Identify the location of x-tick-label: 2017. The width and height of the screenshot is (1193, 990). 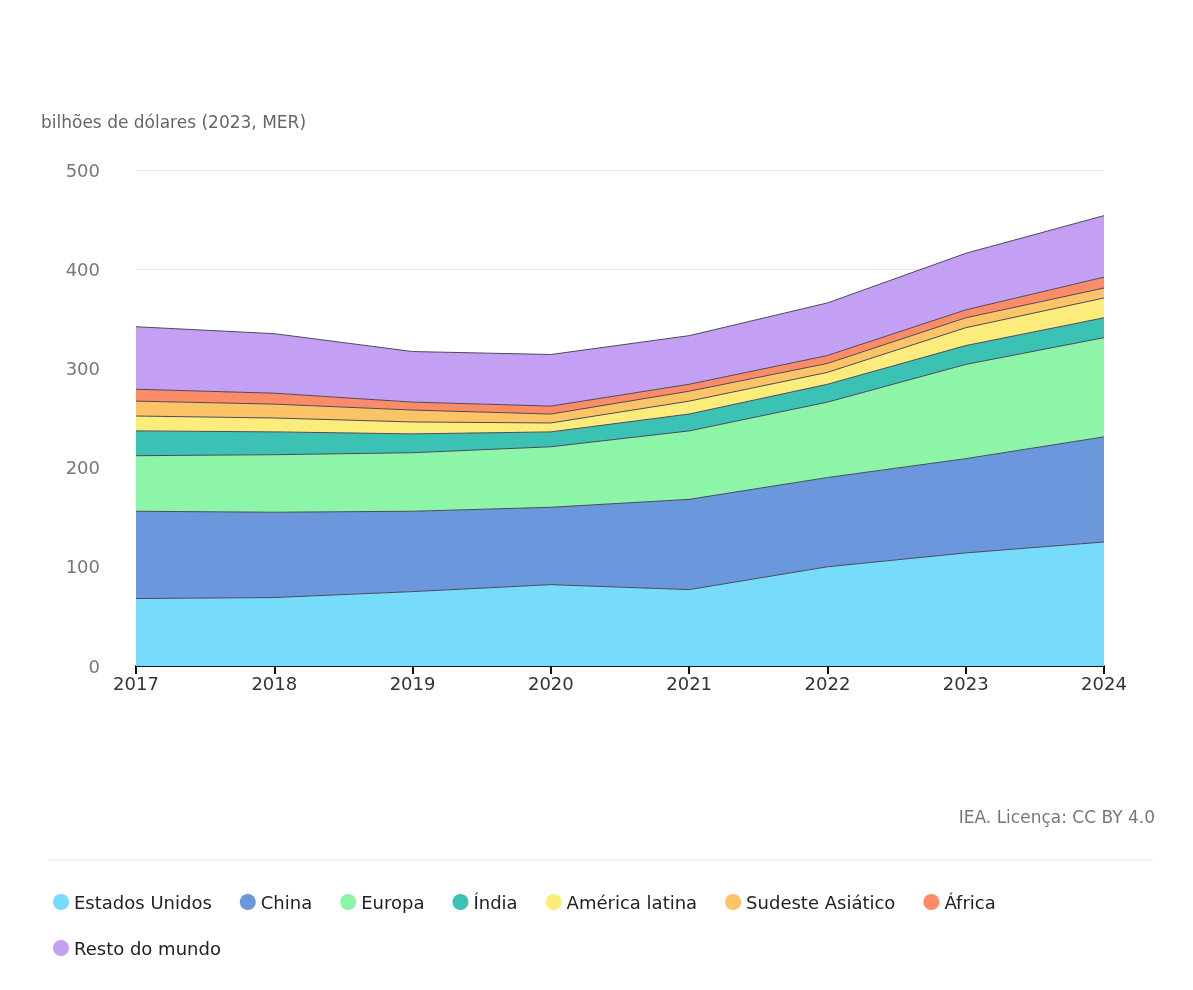
(136, 683).